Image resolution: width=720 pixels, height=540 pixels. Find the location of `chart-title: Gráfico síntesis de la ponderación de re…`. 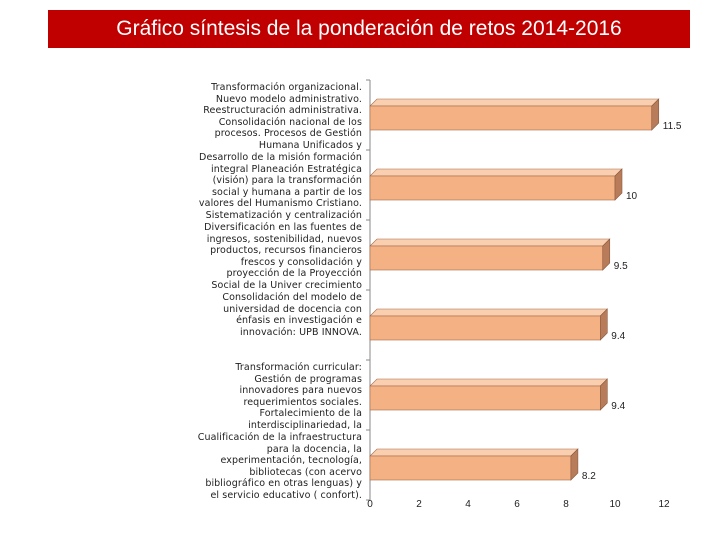

chart-title: Gráfico síntesis de la ponderación de re… is located at coordinates (369, 29).